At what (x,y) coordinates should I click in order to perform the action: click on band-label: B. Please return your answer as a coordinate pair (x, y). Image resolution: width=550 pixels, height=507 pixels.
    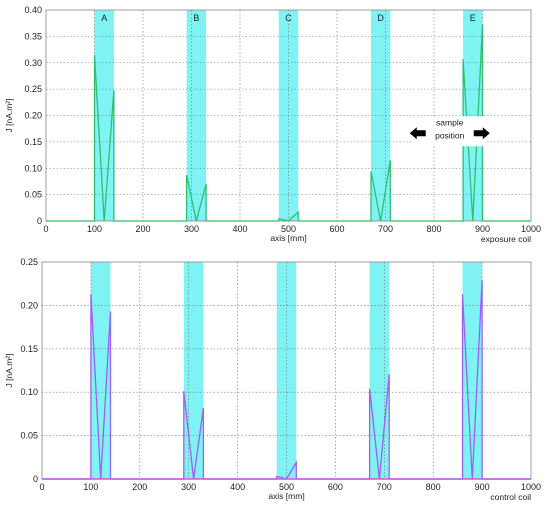
    Looking at the image, I should click on (196, 18).